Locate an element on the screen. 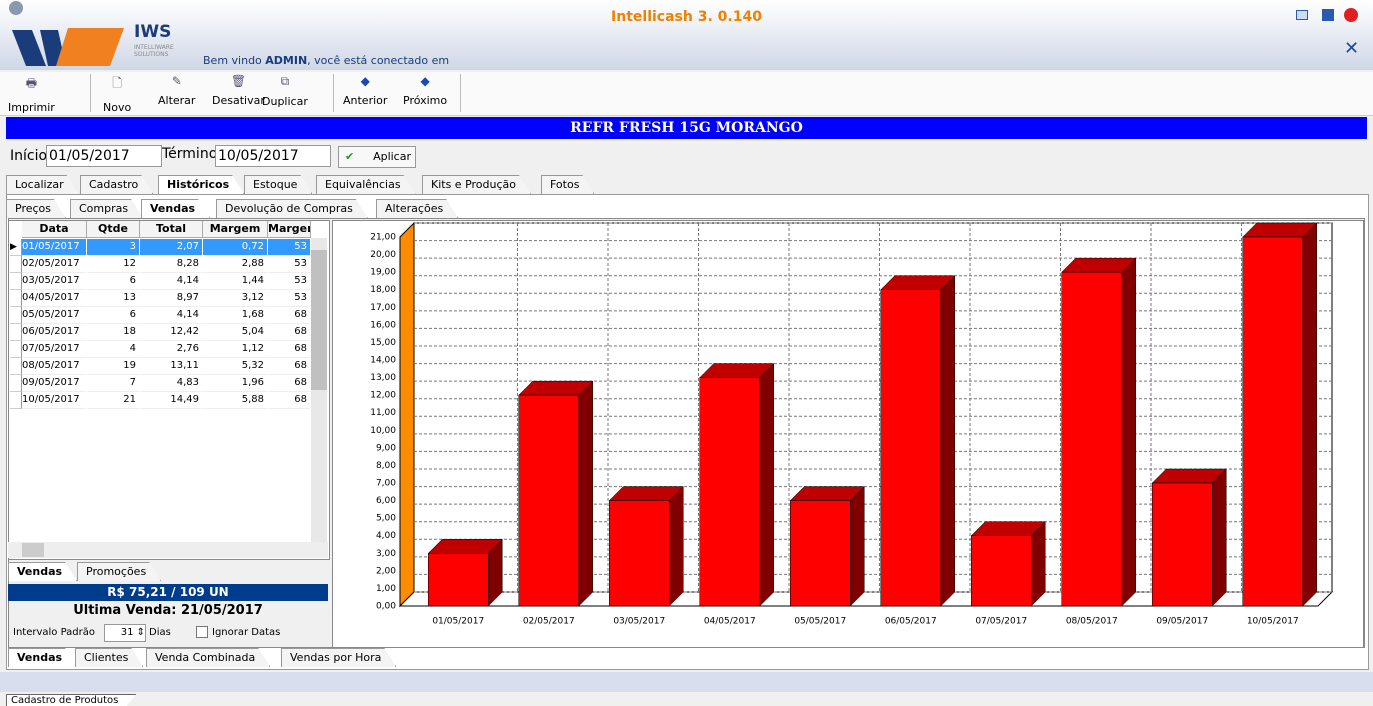 The width and height of the screenshot is (1373, 706). toolbar-button: ◆ Anterior is located at coordinates (365, 94).